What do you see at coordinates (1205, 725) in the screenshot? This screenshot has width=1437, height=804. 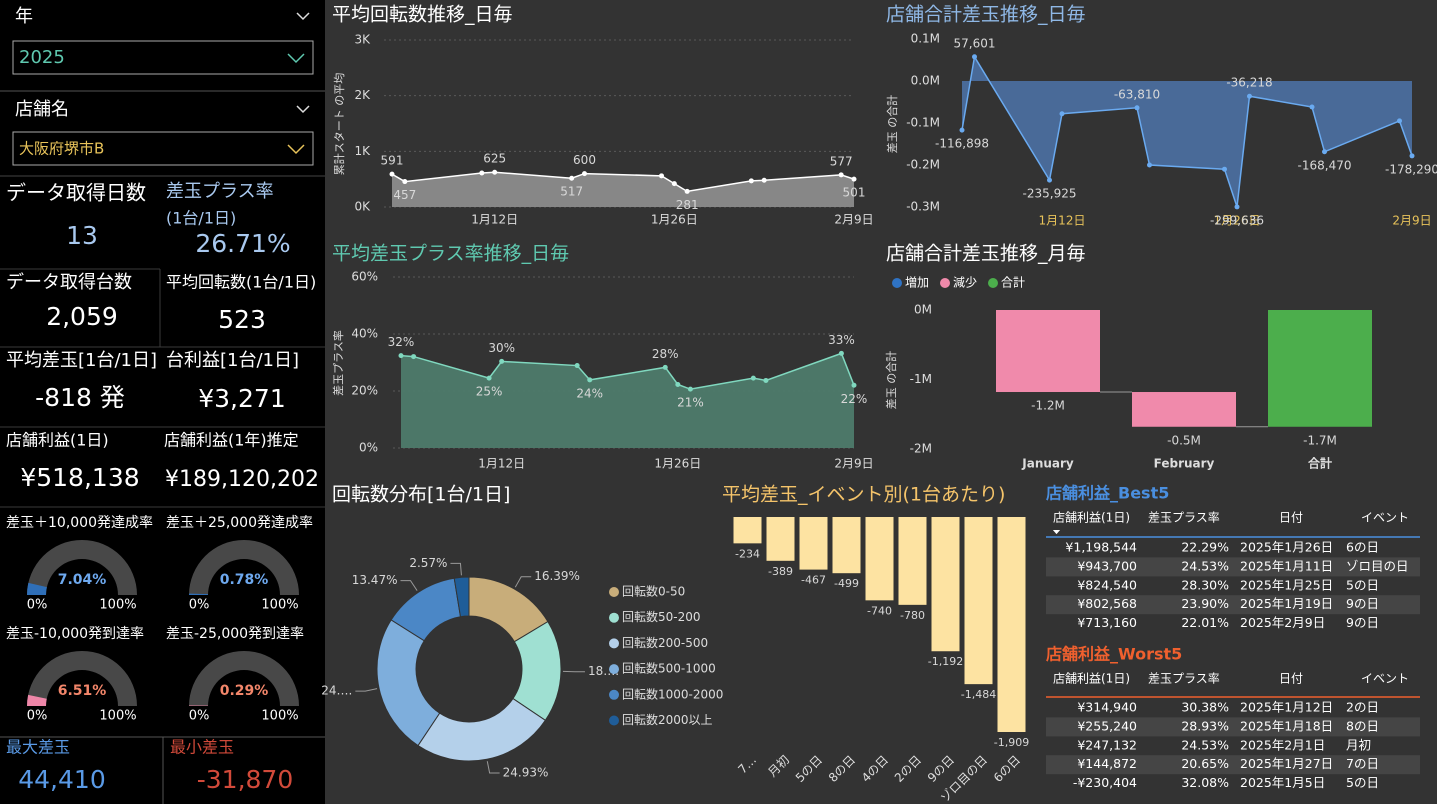 I see `table-cell: 28.93%` at bounding box center [1205, 725].